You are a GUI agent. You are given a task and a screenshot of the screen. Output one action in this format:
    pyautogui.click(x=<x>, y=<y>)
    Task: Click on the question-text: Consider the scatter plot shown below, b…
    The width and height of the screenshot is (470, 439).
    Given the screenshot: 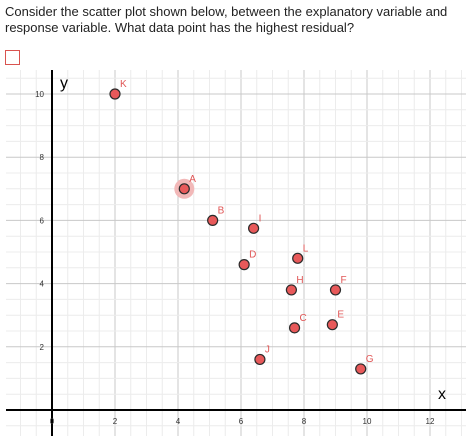 What is the action you would take?
    pyautogui.click(x=226, y=19)
    